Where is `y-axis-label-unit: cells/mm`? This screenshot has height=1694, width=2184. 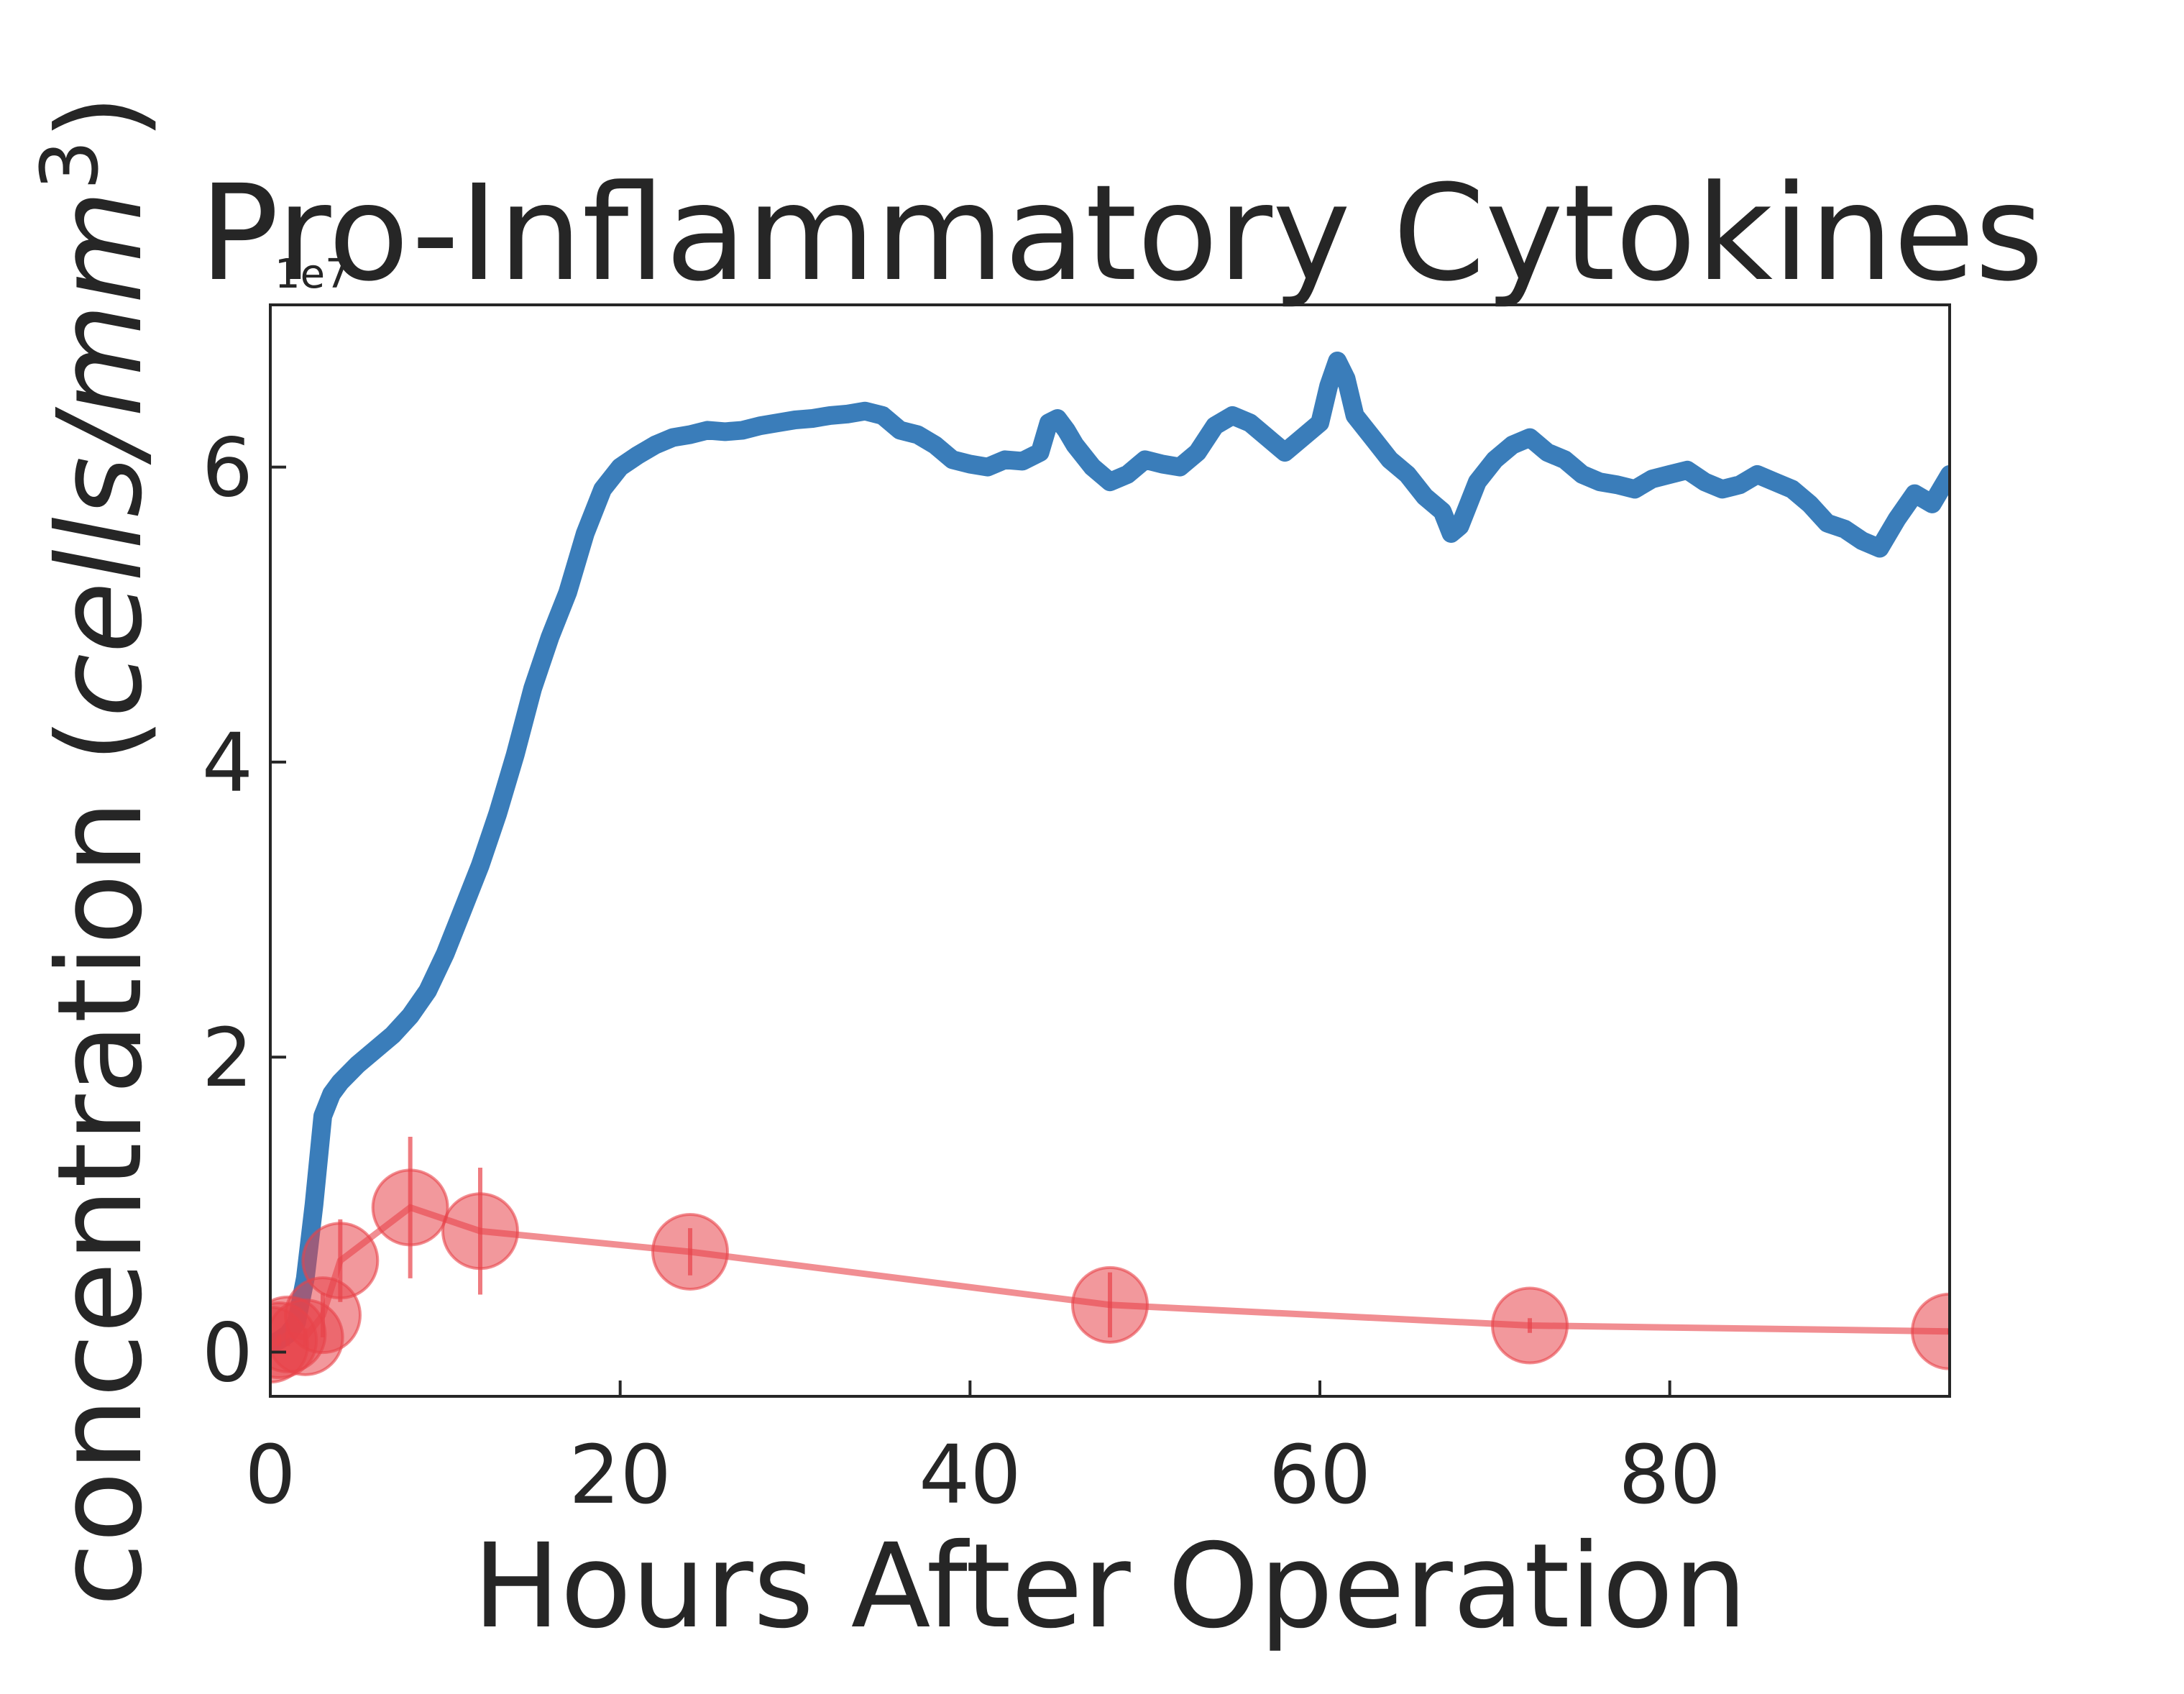 y-axis-label-unit: cells/mm is located at coordinates (100, 454).